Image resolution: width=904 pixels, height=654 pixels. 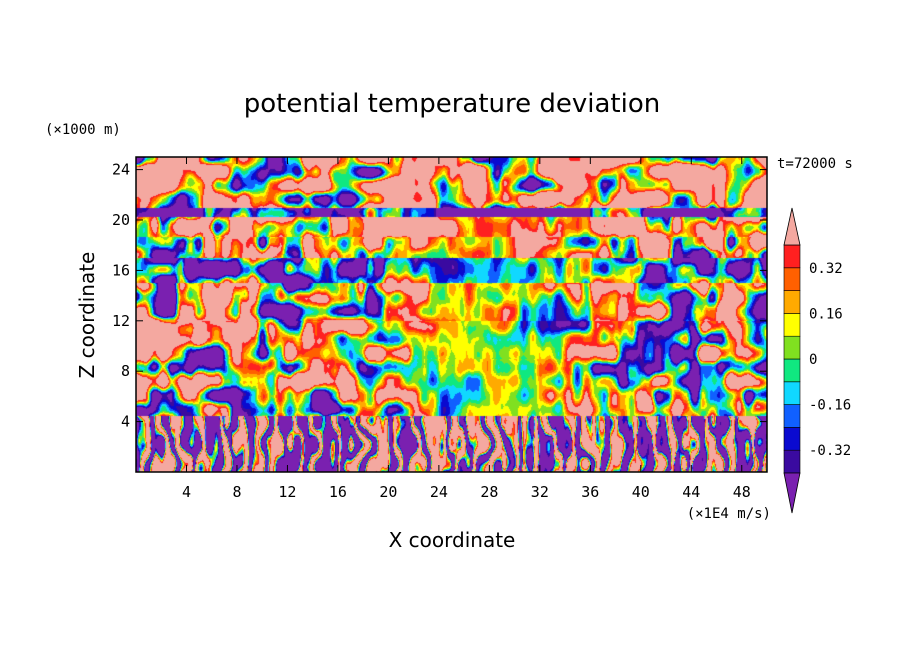 I want to click on x-unit-label: (×1E4 m/s), so click(x=729, y=514).